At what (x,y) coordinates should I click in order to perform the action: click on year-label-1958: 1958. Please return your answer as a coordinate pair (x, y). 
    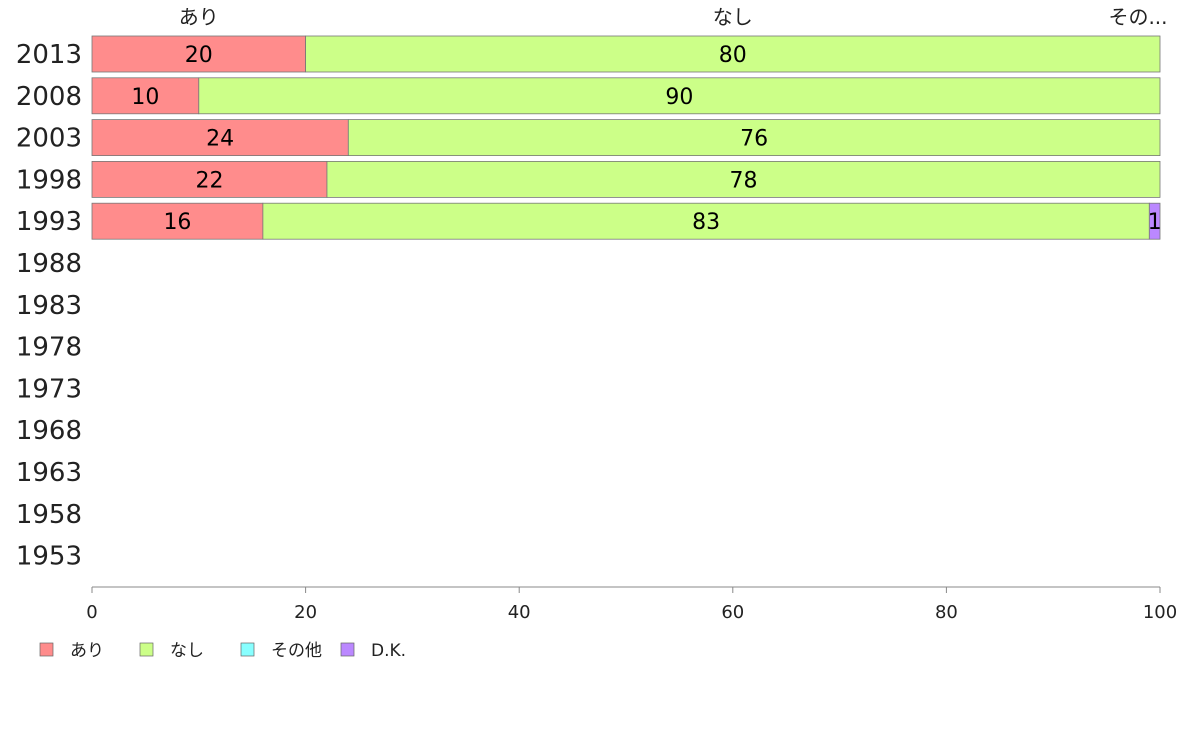
    Looking at the image, I should click on (49, 515).